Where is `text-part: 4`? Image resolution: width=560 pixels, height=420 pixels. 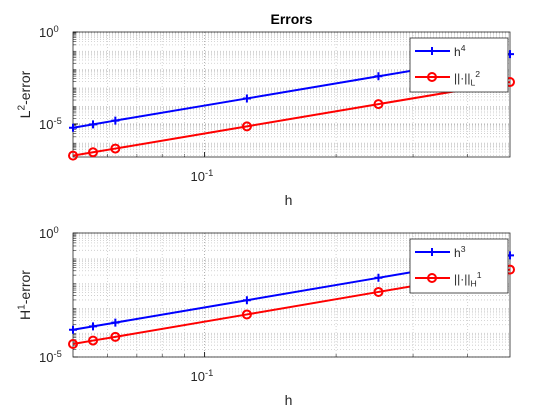 text-part: 4 is located at coordinates (463, 48).